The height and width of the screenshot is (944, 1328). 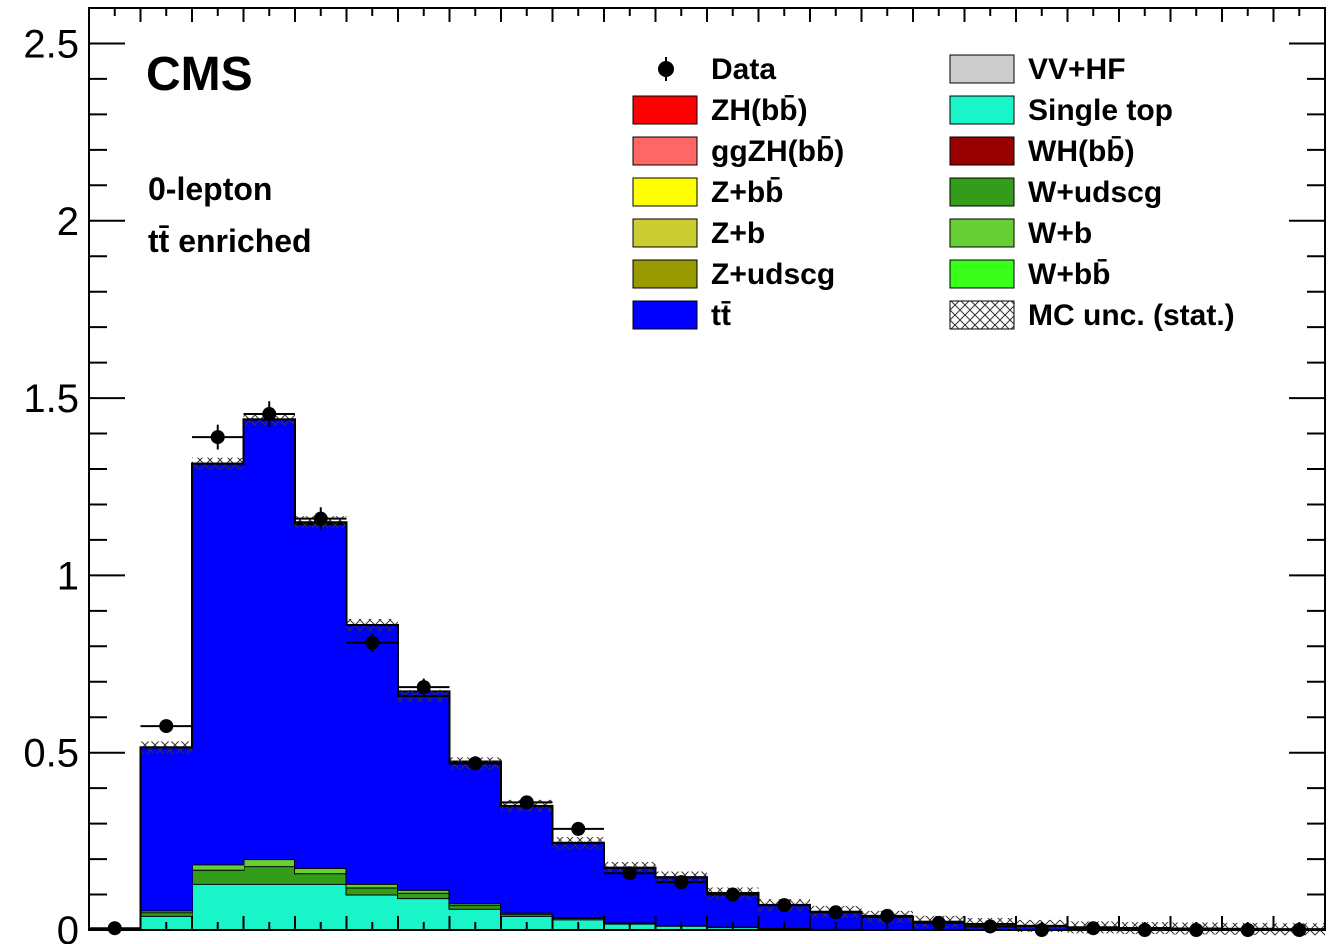 What do you see at coordinates (199, 74) in the screenshot?
I see `cms-label: CMS` at bounding box center [199, 74].